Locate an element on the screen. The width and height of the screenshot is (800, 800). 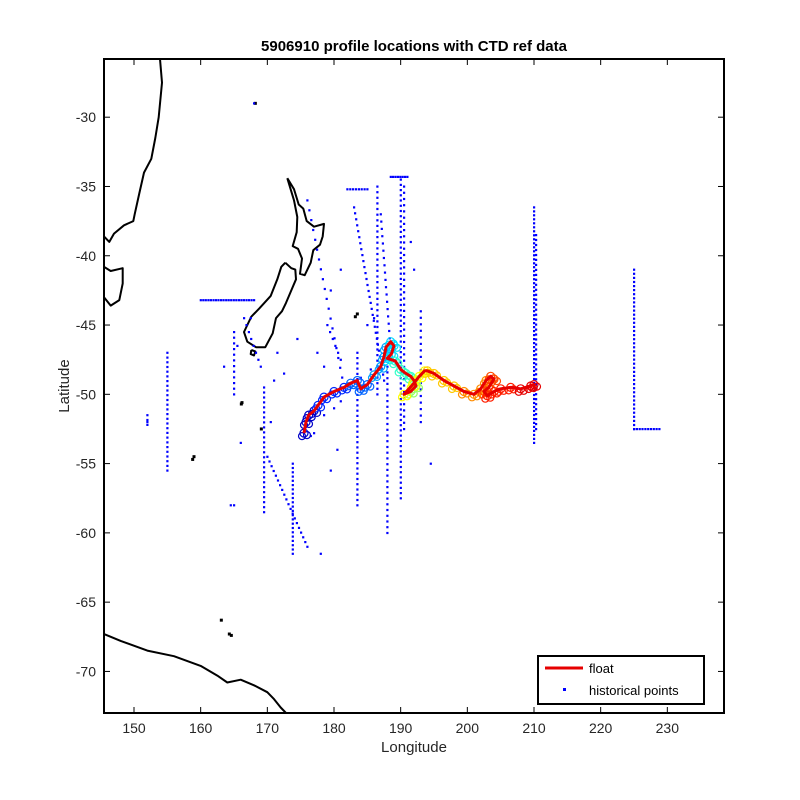
y-tick-label: -50 is located at coordinates (86, 394).